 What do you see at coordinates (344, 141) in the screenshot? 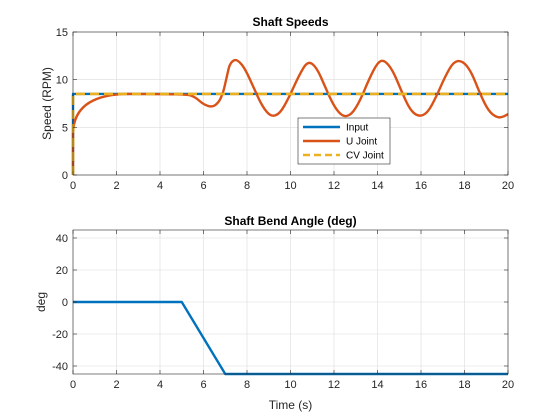
I see `legend: Input U Joint CV Joint` at bounding box center [344, 141].